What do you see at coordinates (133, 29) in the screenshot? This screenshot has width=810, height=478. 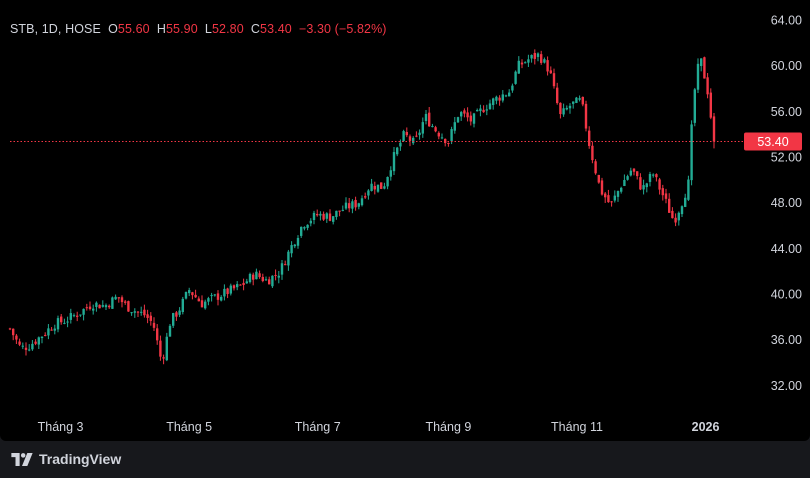 I see `open-value: 55.60` at bounding box center [133, 29].